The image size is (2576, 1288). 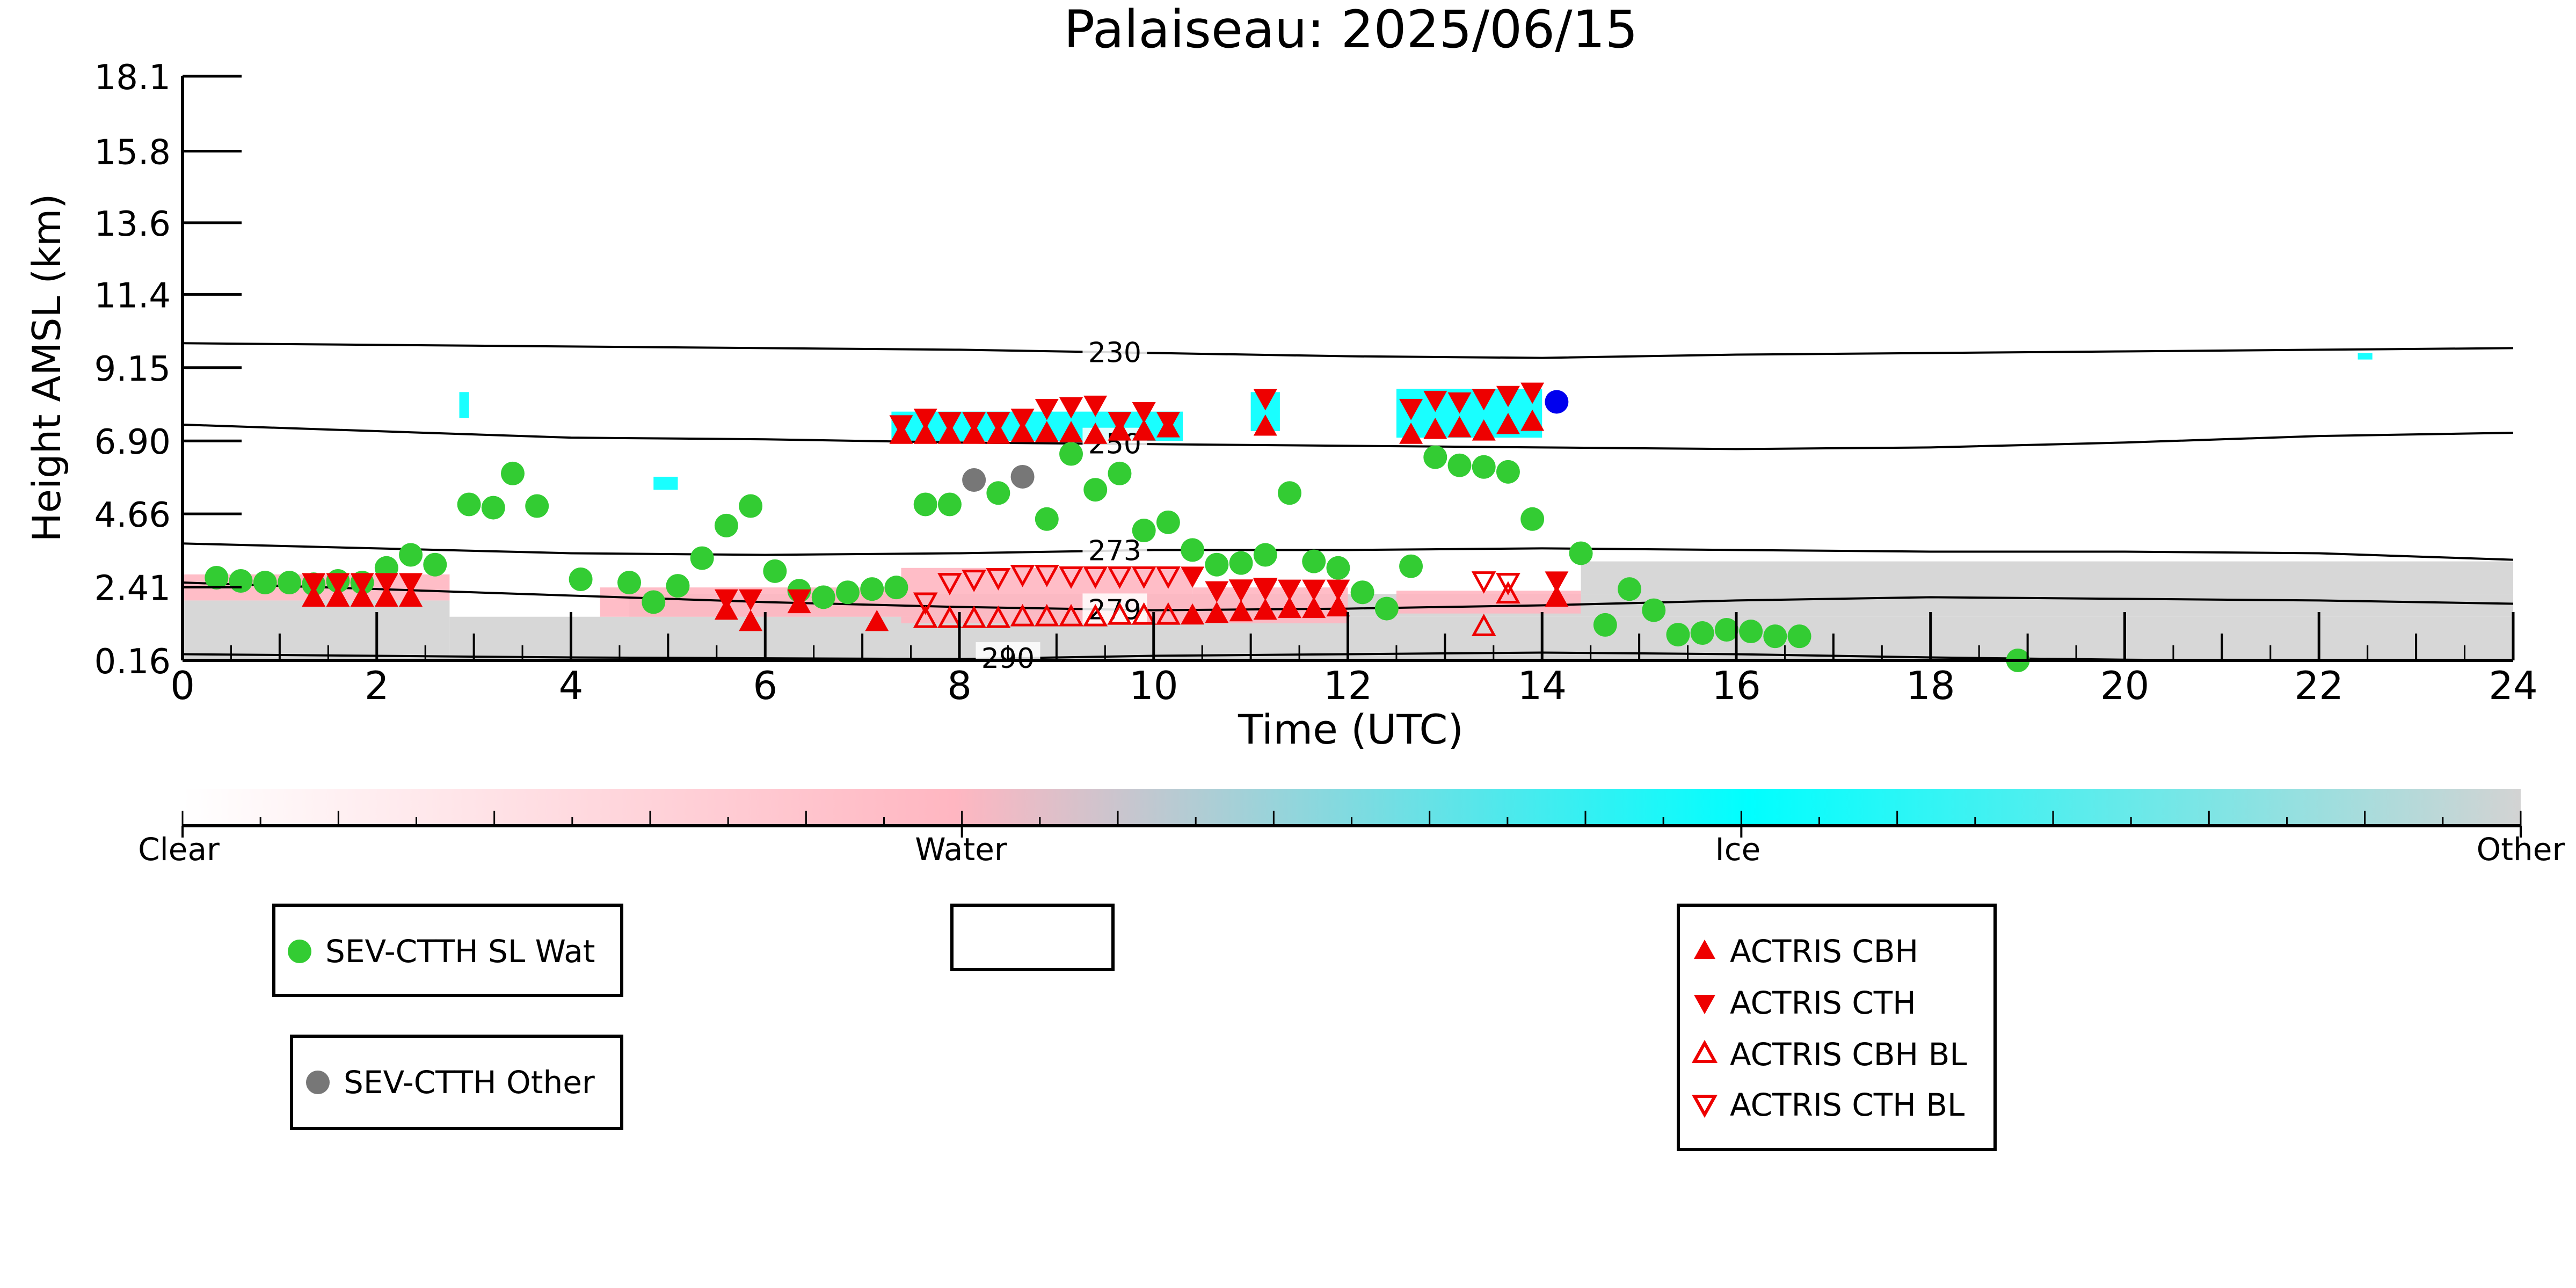 What do you see at coordinates (765, 685) in the screenshot?
I see `x-tick-label: 6` at bounding box center [765, 685].